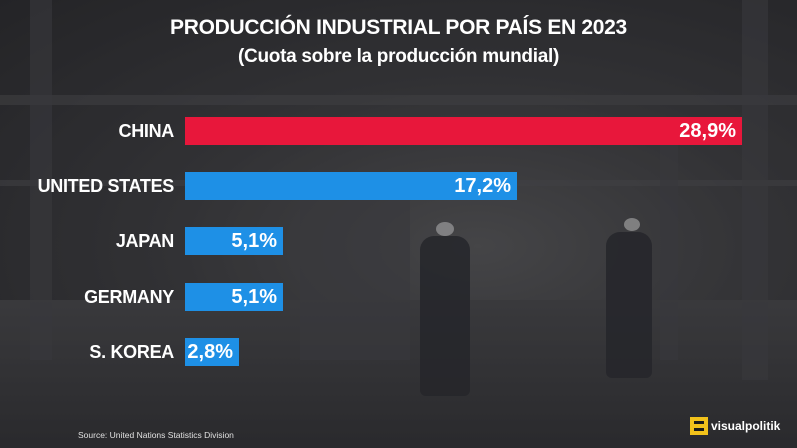 The height and width of the screenshot is (448, 797). Describe the element at coordinates (398, 27) in the screenshot. I see `chart-title: PRODUCCIÓN INDUSTRIAL POR PAÍS EN 2023` at that location.